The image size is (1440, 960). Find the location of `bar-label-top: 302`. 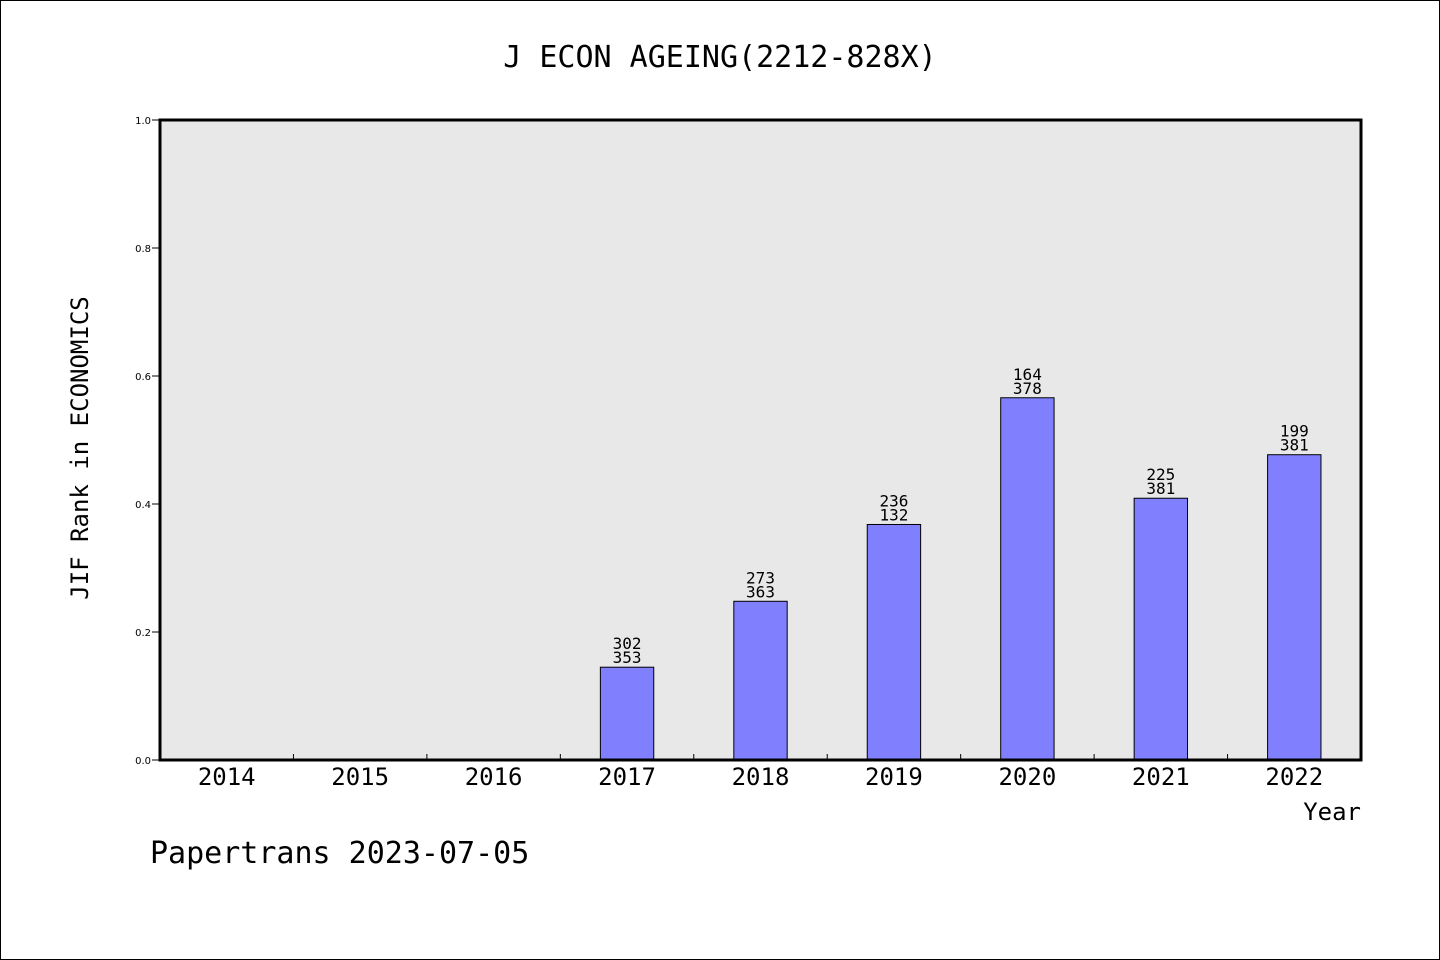

bar-label-top: 302 is located at coordinates (627, 643).